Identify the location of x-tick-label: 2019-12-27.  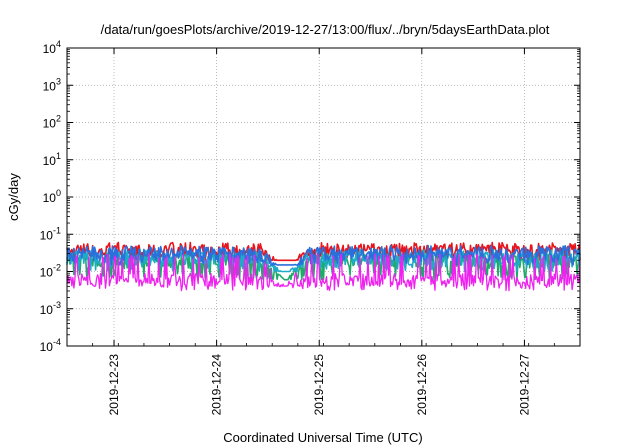
(524, 385).